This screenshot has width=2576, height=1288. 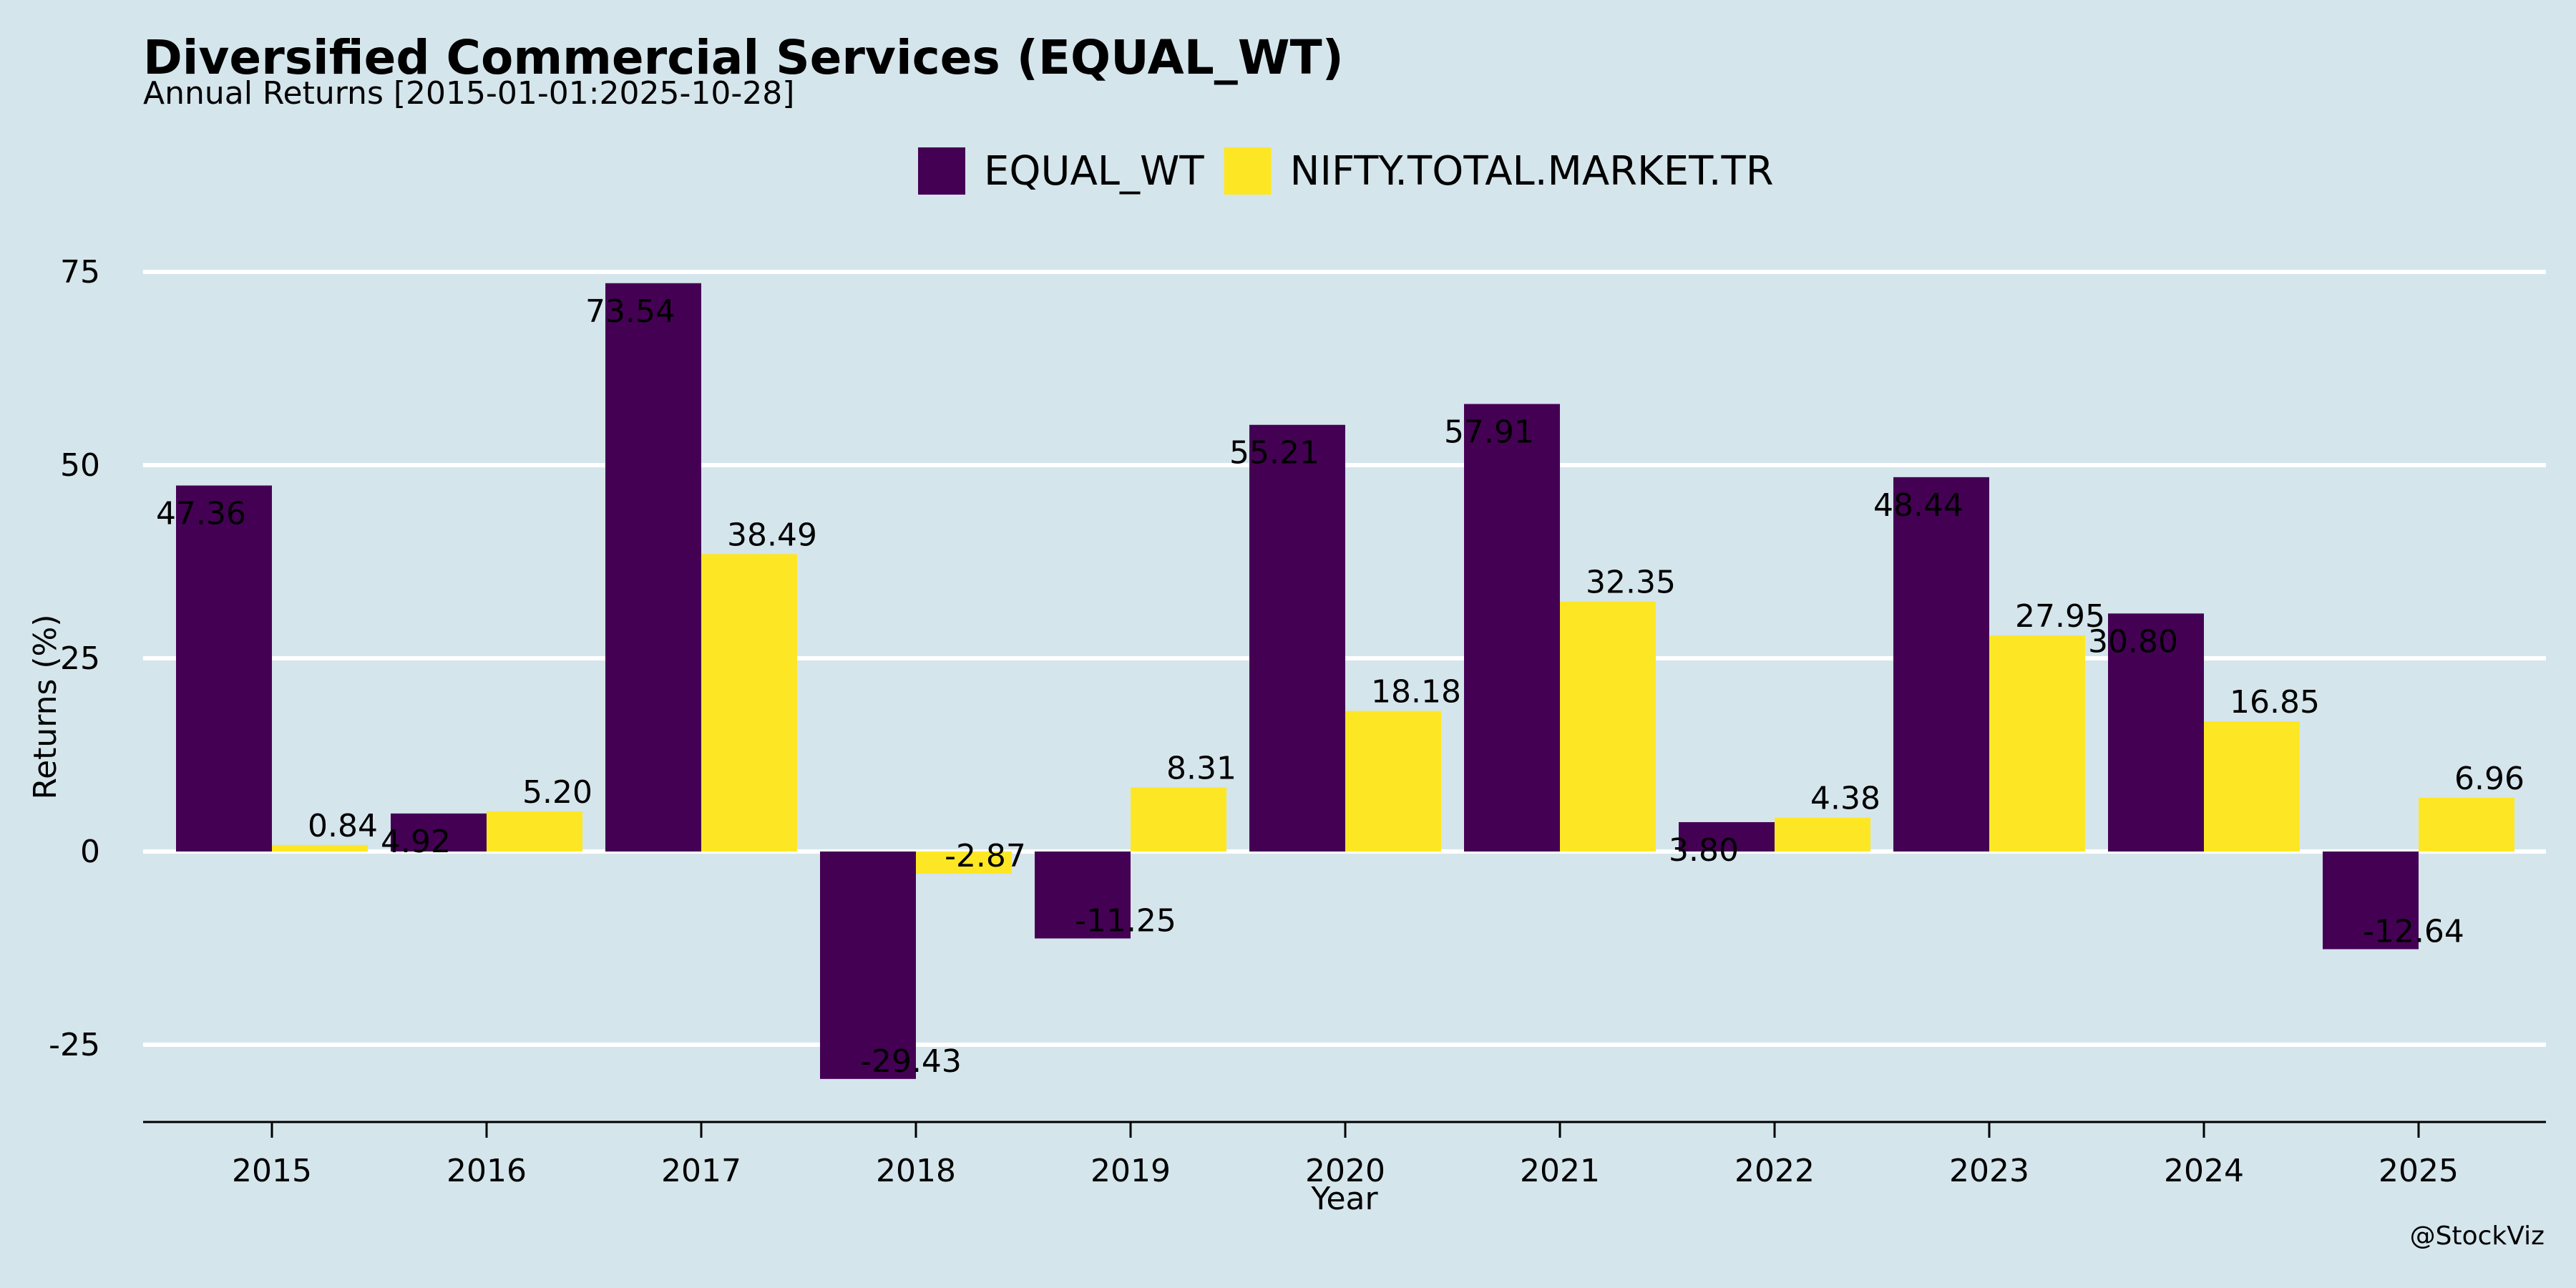 What do you see at coordinates (772, 535) in the screenshot?
I see `data-label: 38.49` at bounding box center [772, 535].